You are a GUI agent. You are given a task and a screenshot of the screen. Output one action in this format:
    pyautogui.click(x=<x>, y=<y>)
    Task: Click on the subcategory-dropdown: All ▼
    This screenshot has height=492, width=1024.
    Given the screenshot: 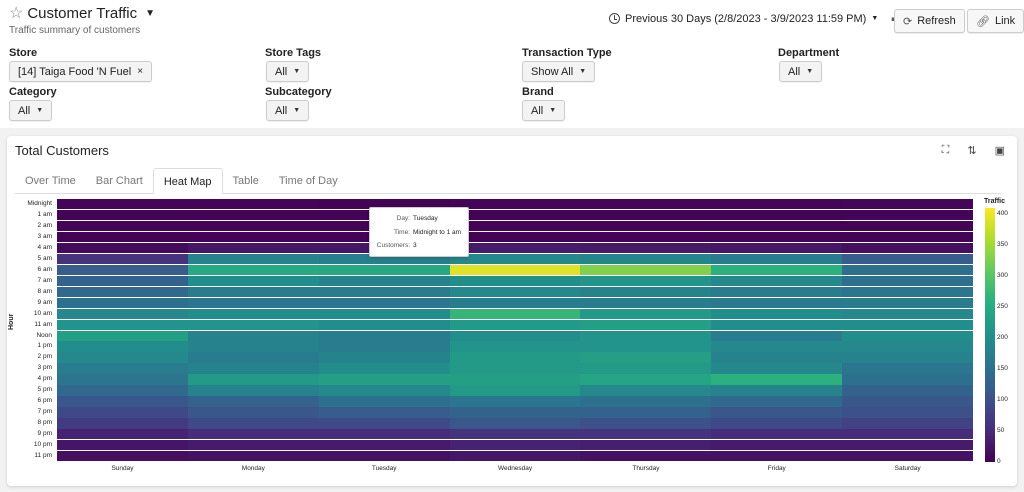 What is the action you would take?
    pyautogui.click(x=288, y=110)
    